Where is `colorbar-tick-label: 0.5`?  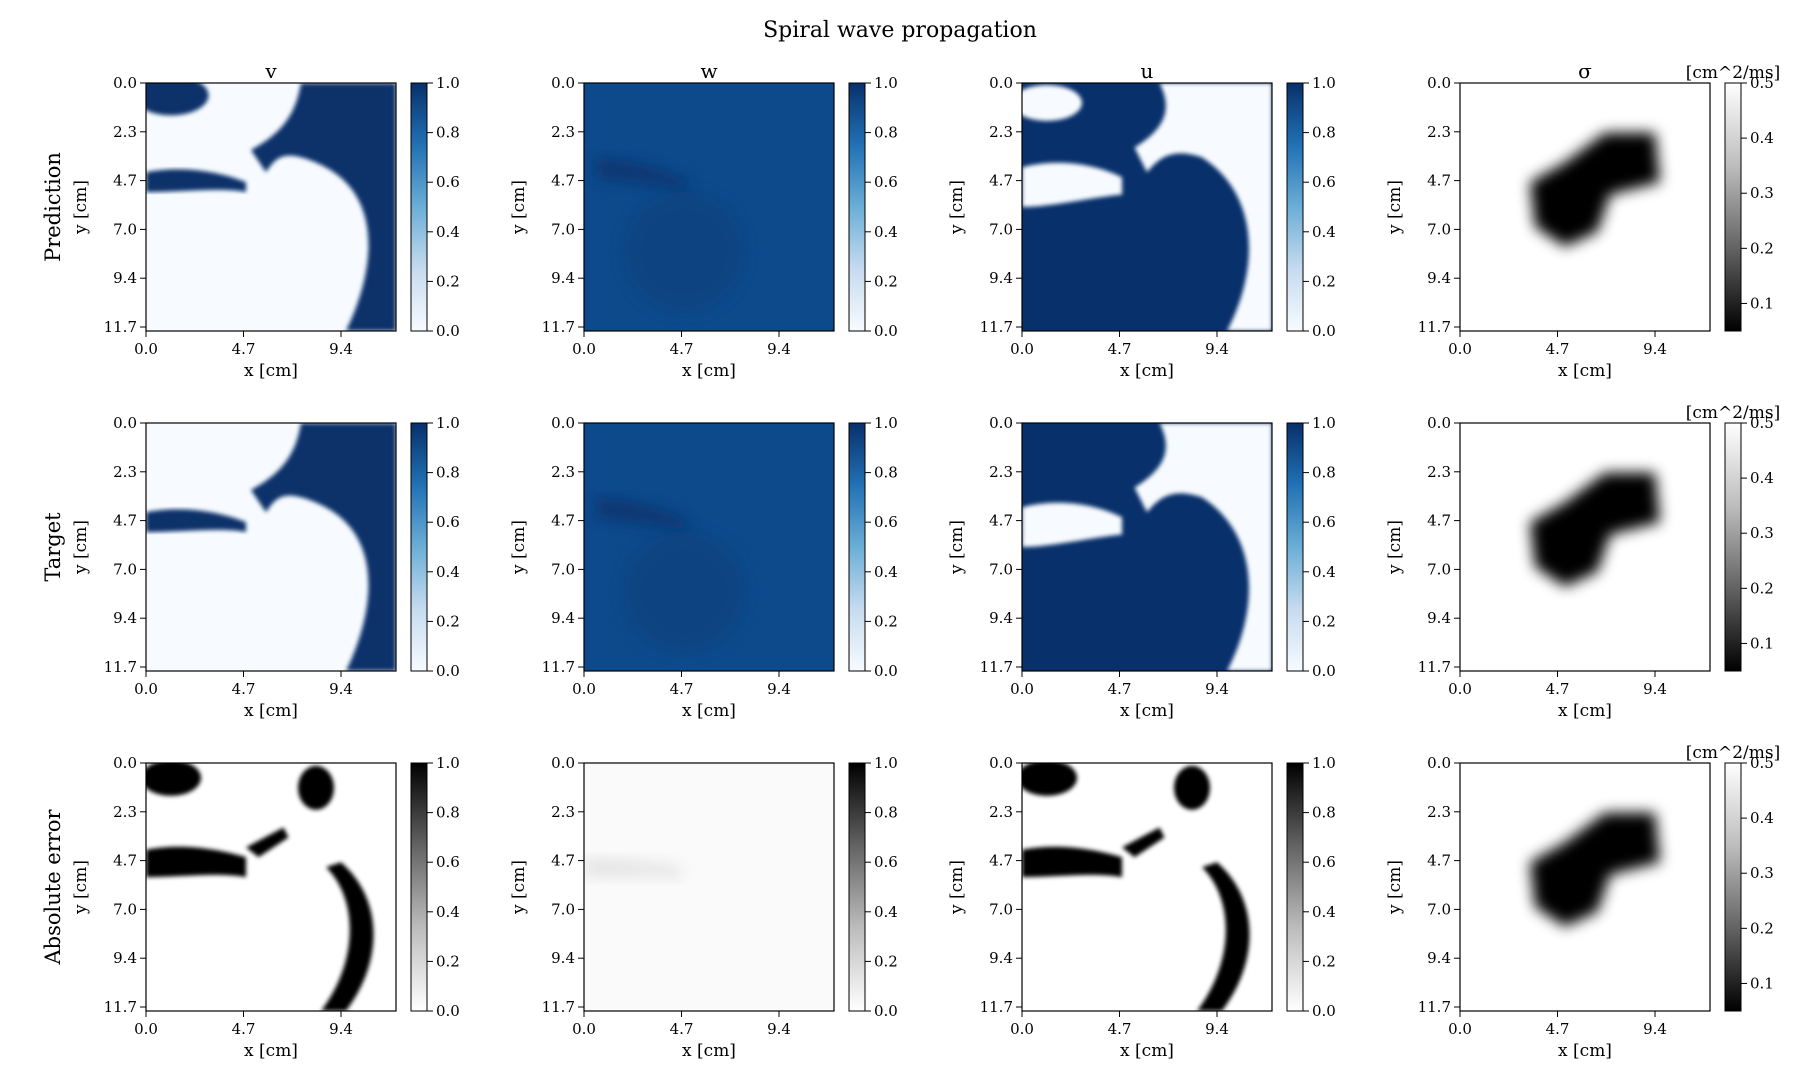 colorbar-tick-label: 0.5 is located at coordinates (1762, 423).